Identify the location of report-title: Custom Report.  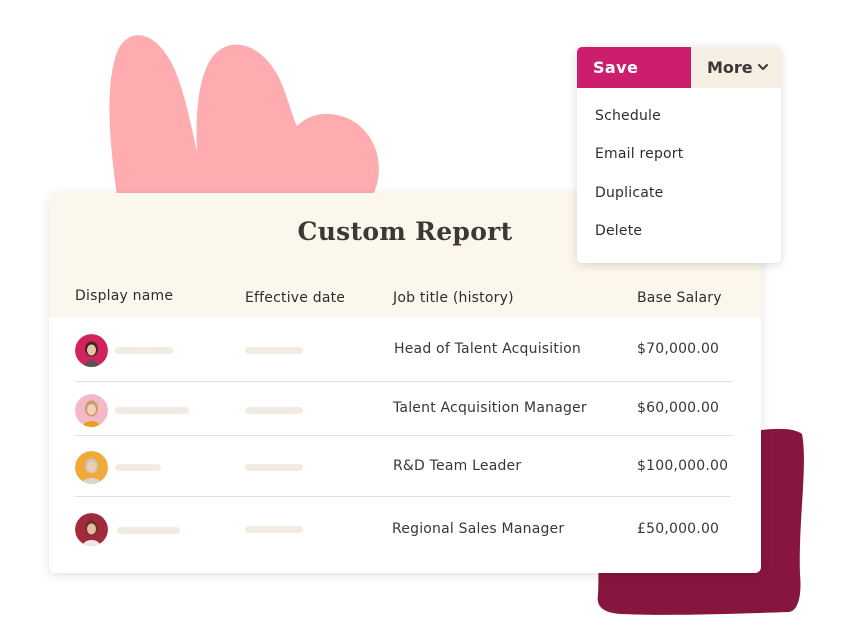
(405, 231).